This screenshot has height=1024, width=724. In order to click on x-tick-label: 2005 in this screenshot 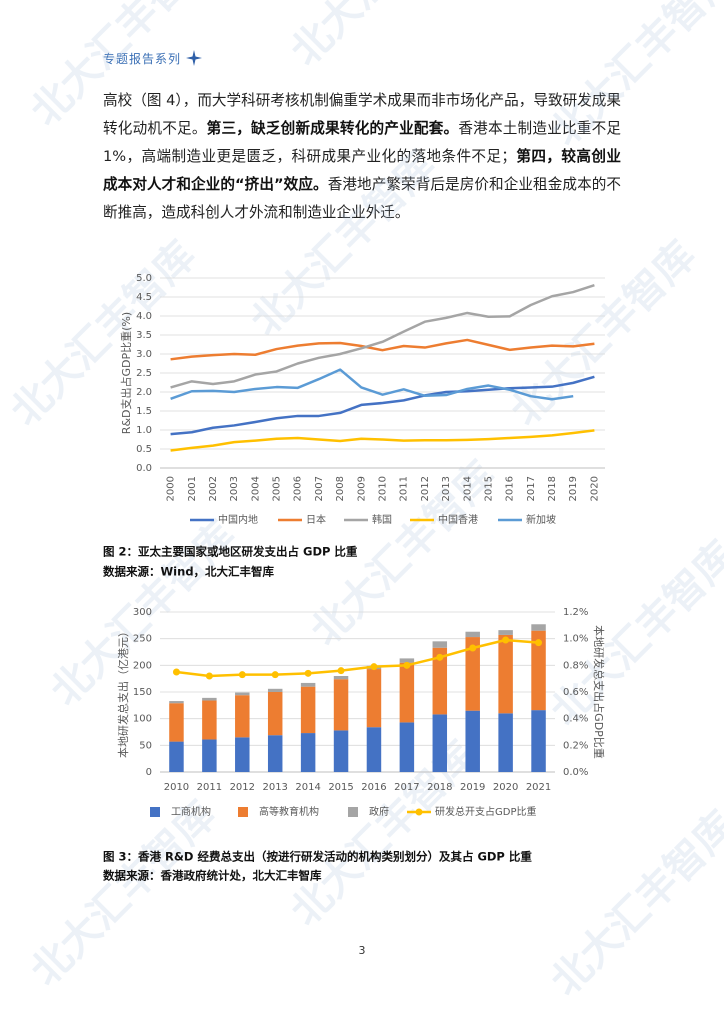, I will do `click(277, 488)`.